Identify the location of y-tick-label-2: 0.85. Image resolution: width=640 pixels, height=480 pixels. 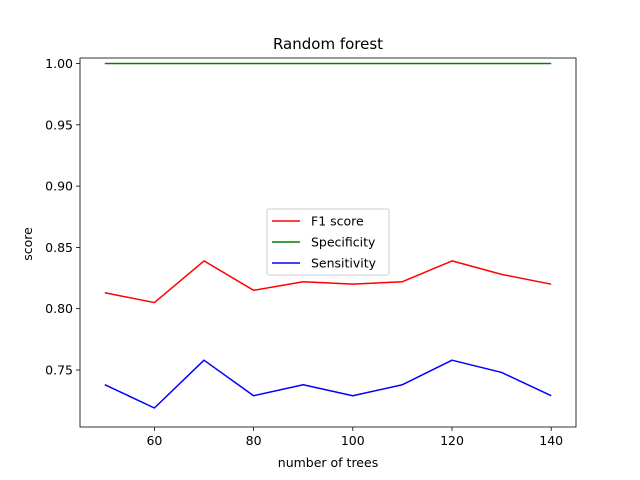
(59, 247).